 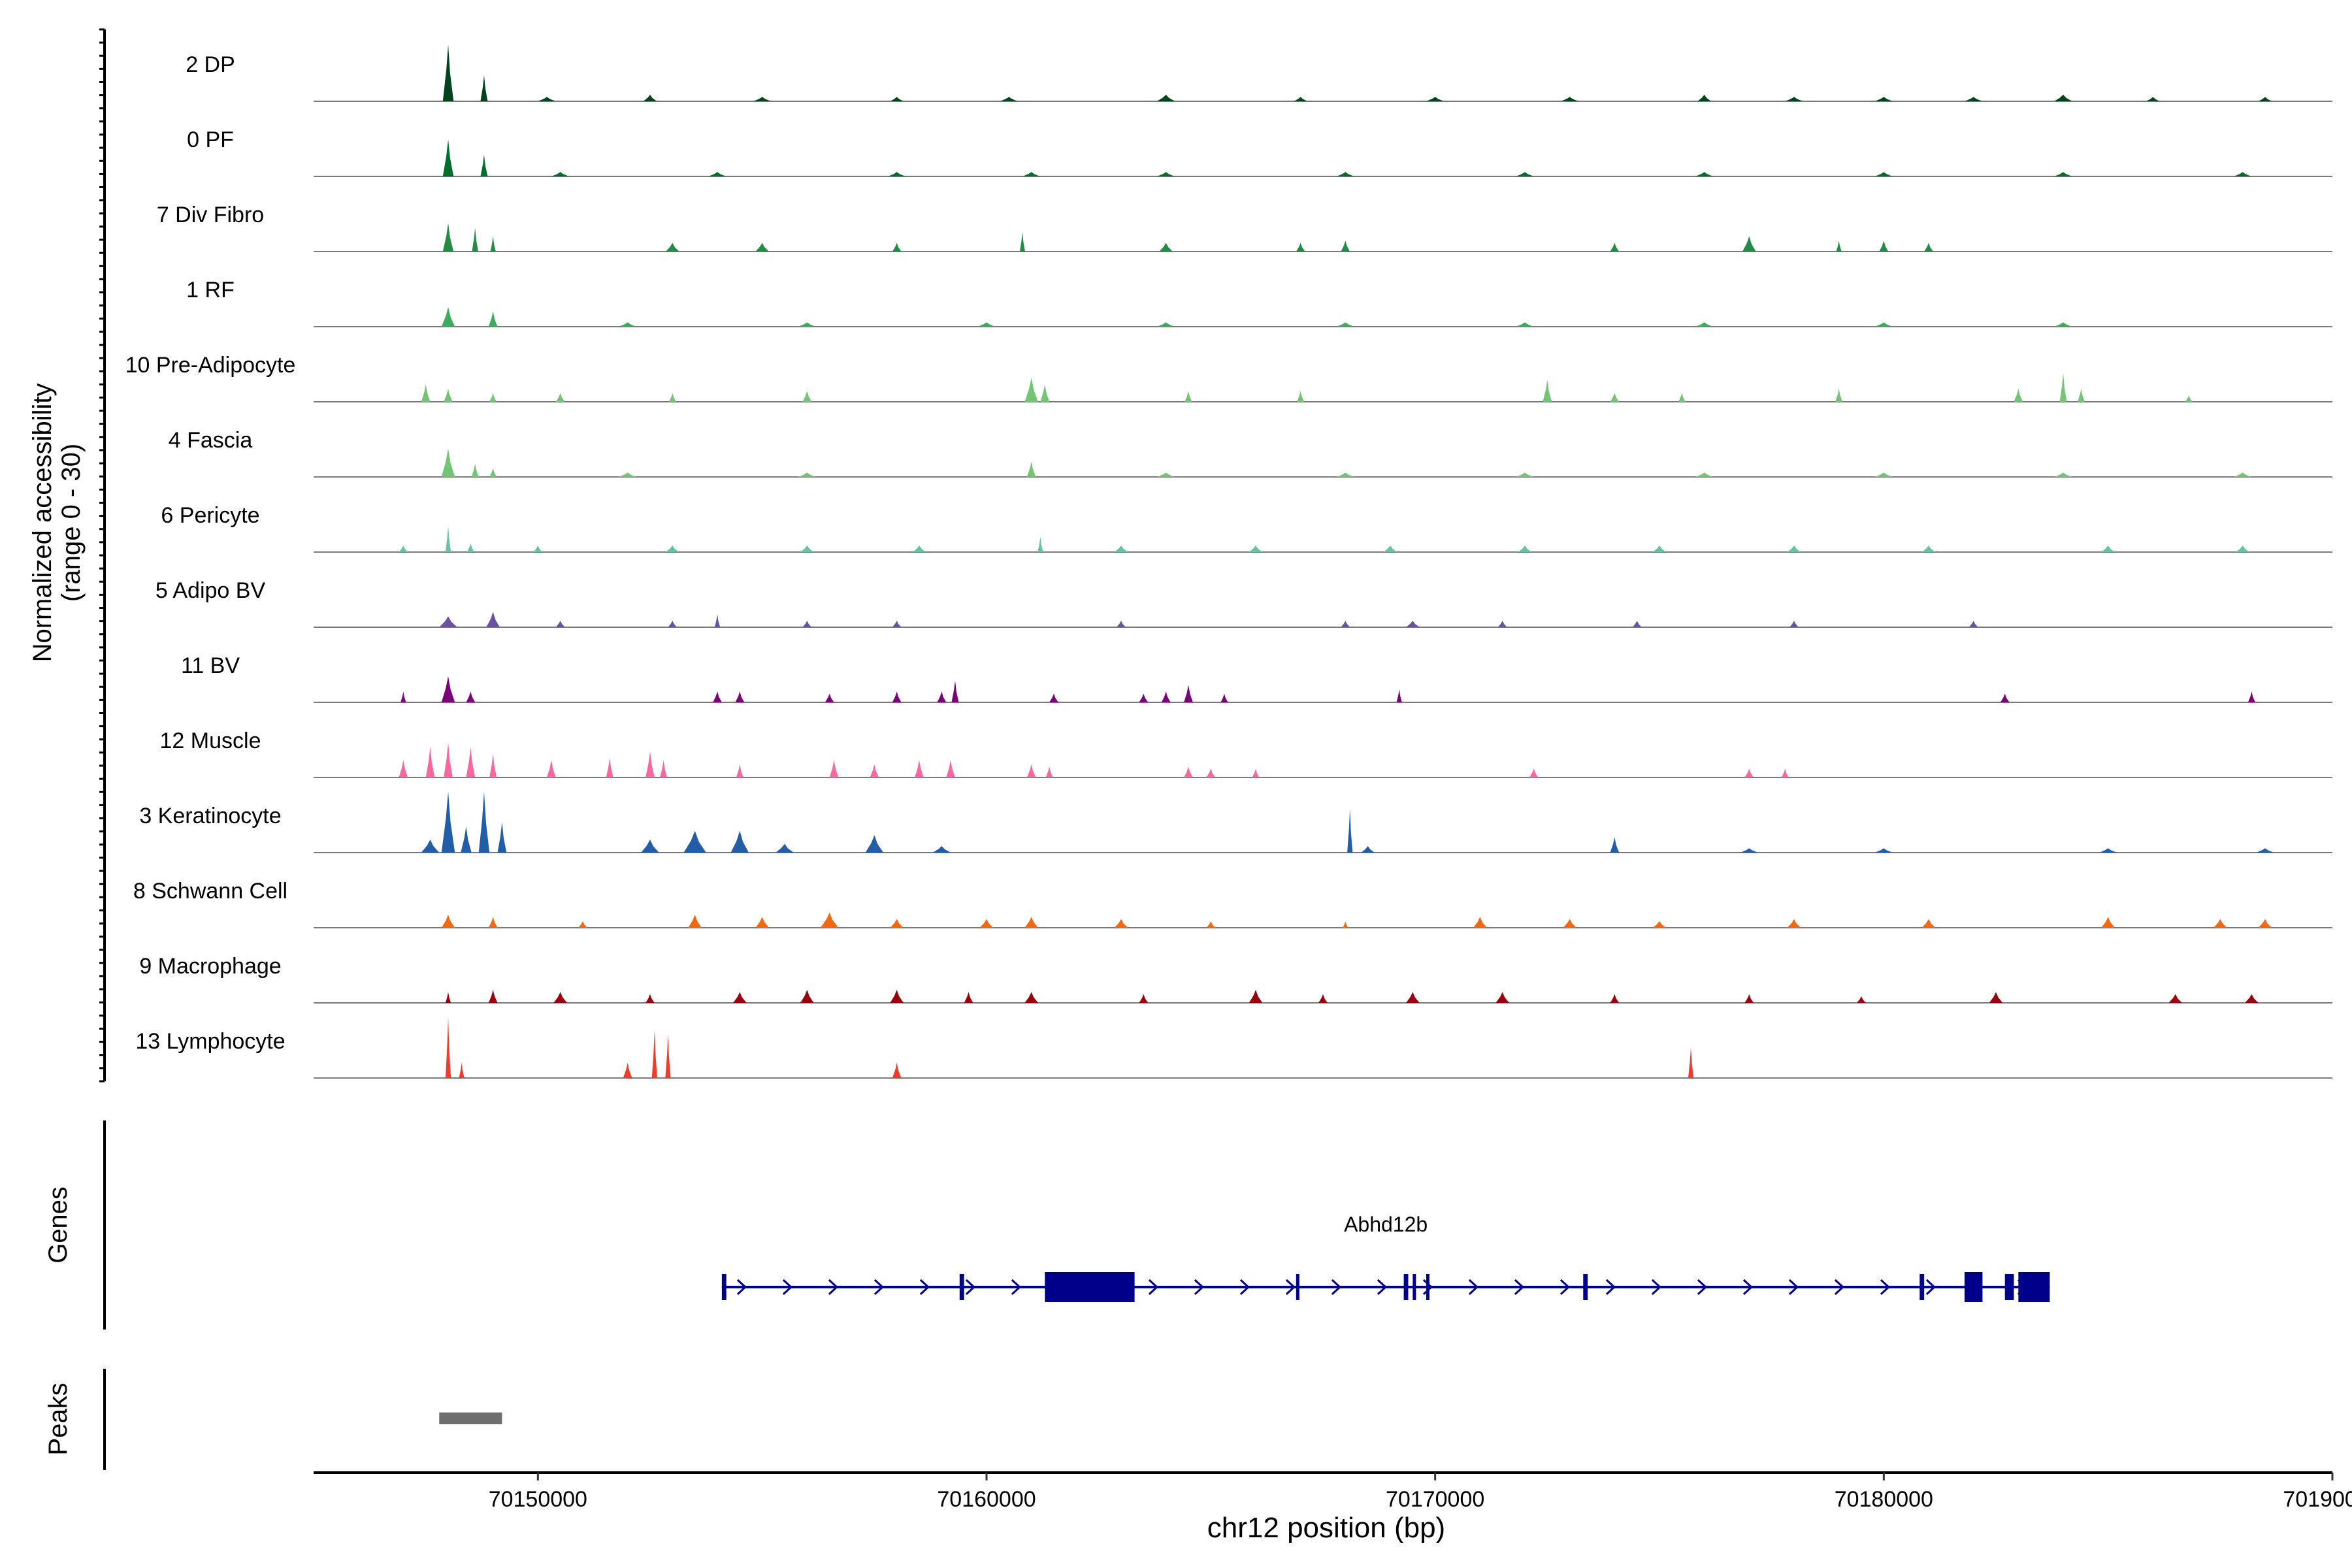 What do you see at coordinates (1047, 1225) in the screenshot?
I see `genes-panel: Genes Abhd12b` at bounding box center [1047, 1225].